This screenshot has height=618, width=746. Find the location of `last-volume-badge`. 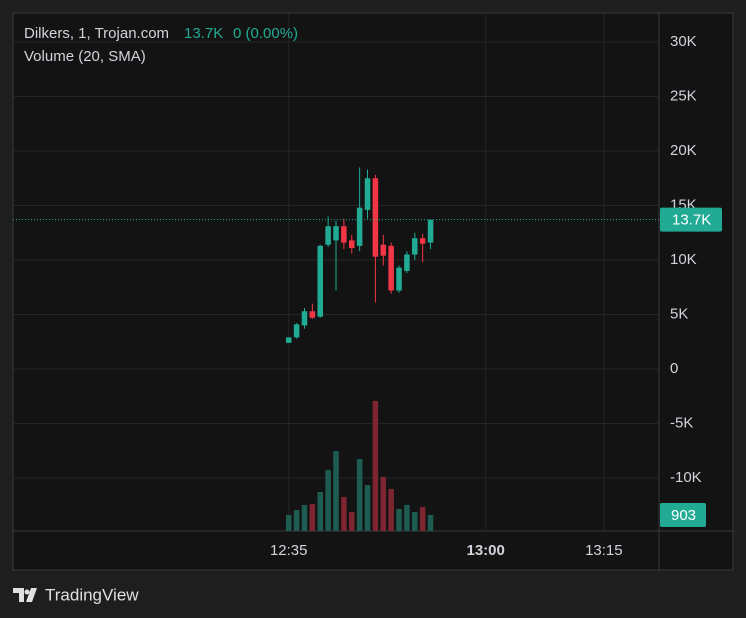

last-volume-badge is located at coordinates (683, 514).